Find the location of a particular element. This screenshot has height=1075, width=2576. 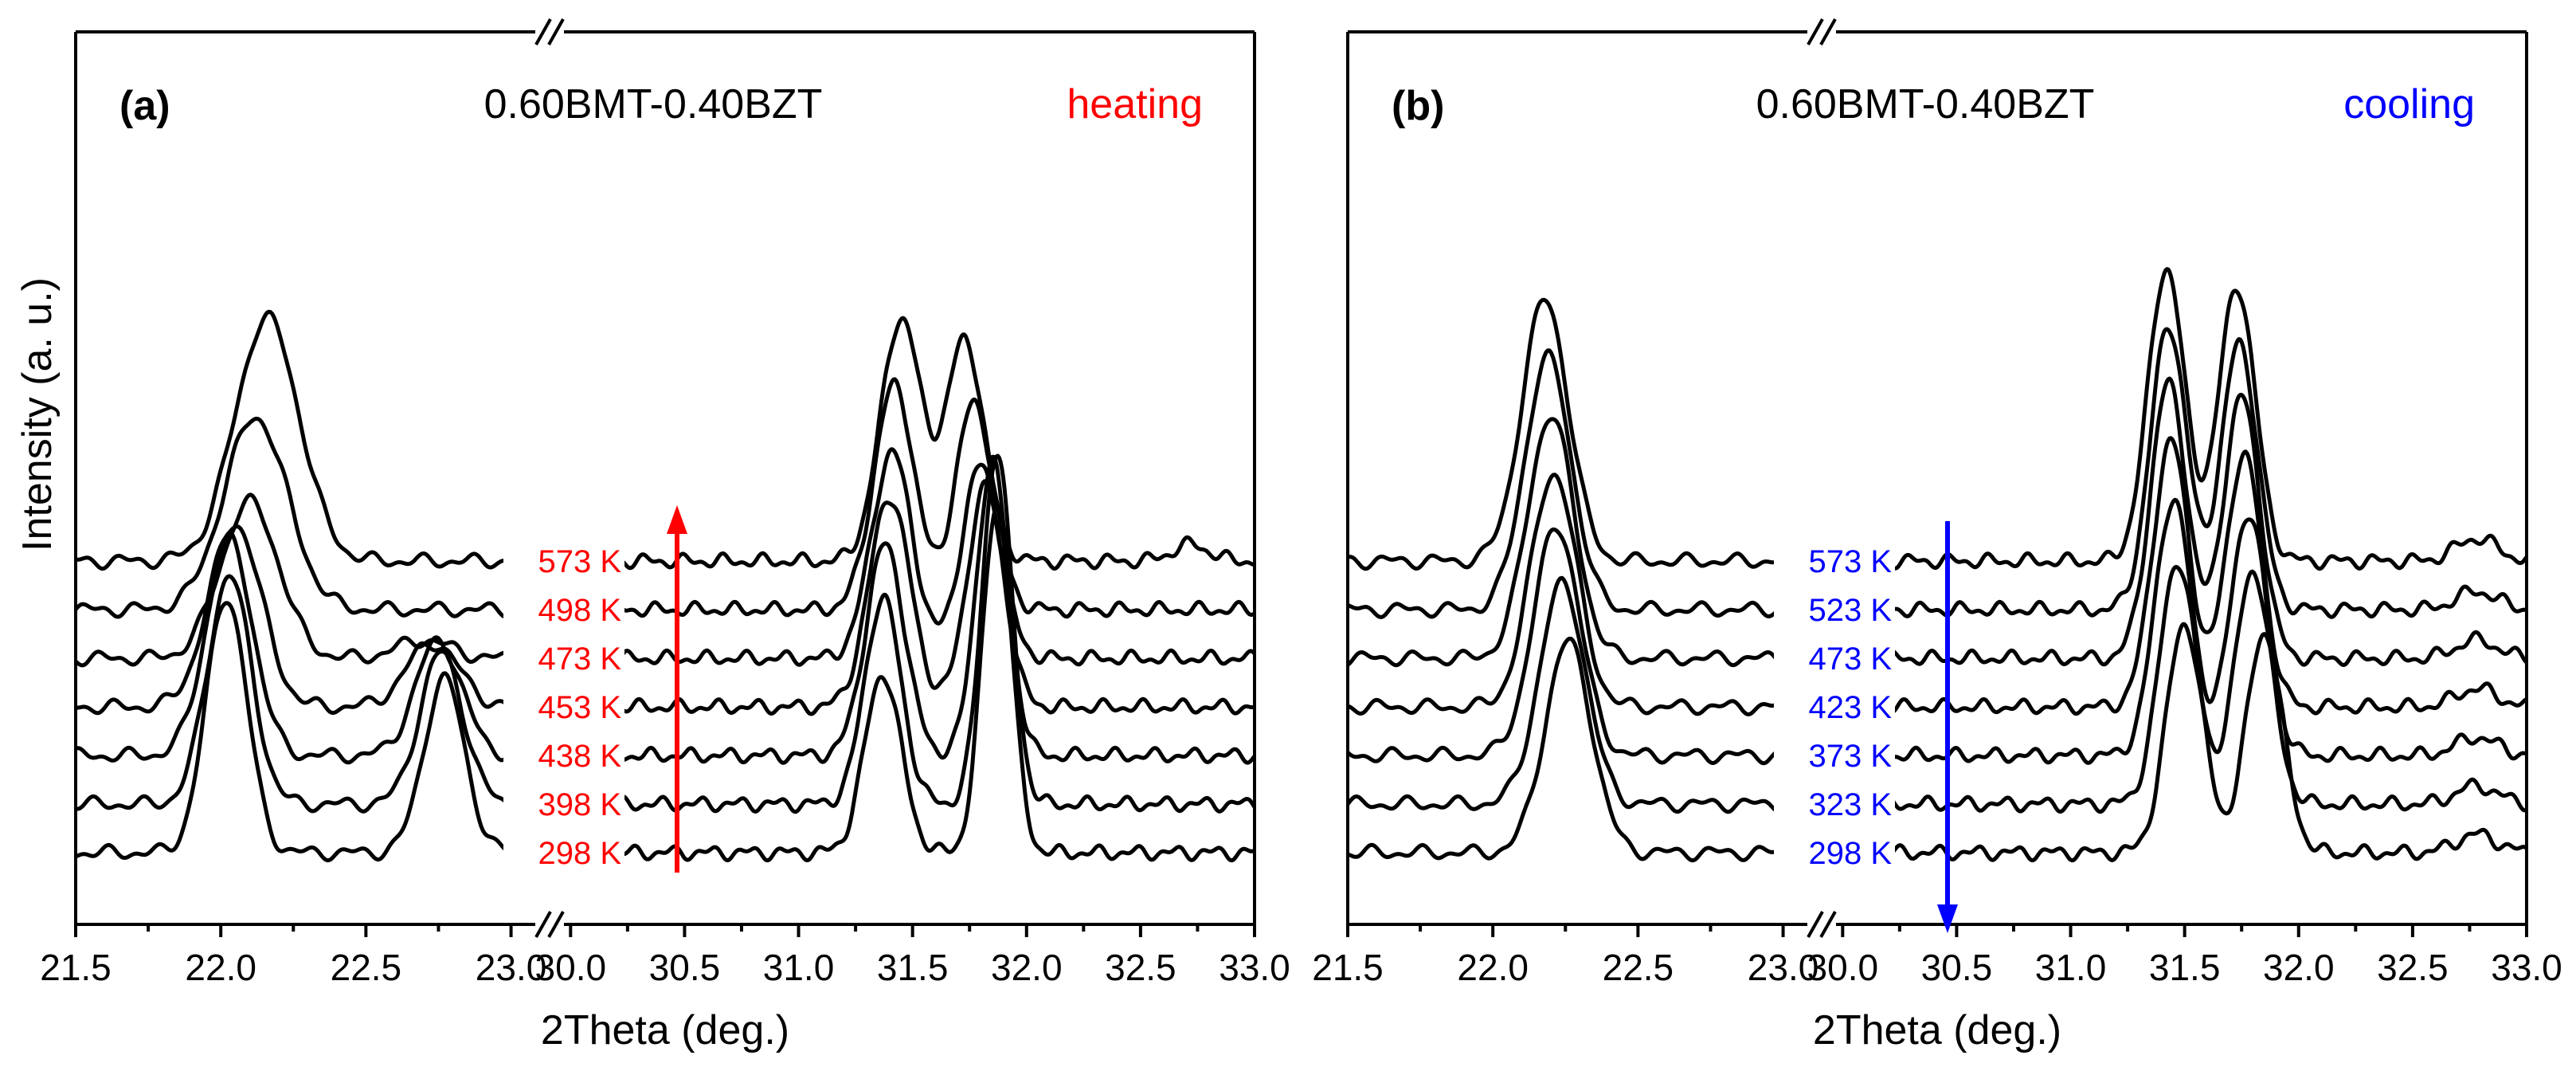

xrd-curve-298k-right is located at coordinates (2179, 742).